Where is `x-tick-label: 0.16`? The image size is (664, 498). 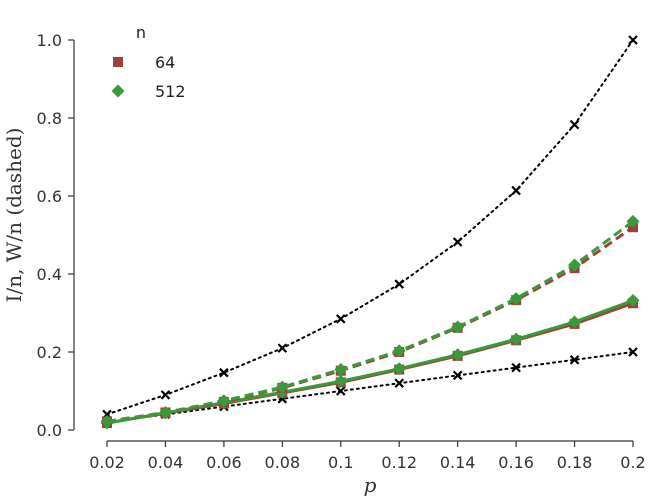
x-tick-label: 0.16 is located at coordinates (516, 462).